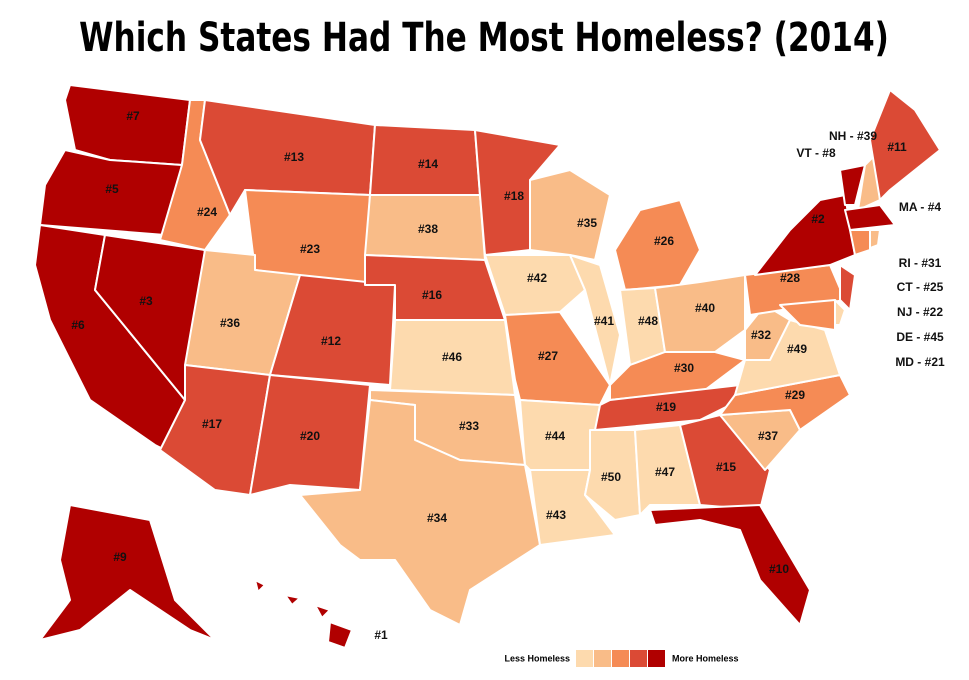  I want to click on state-label: #30, so click(684, 368).